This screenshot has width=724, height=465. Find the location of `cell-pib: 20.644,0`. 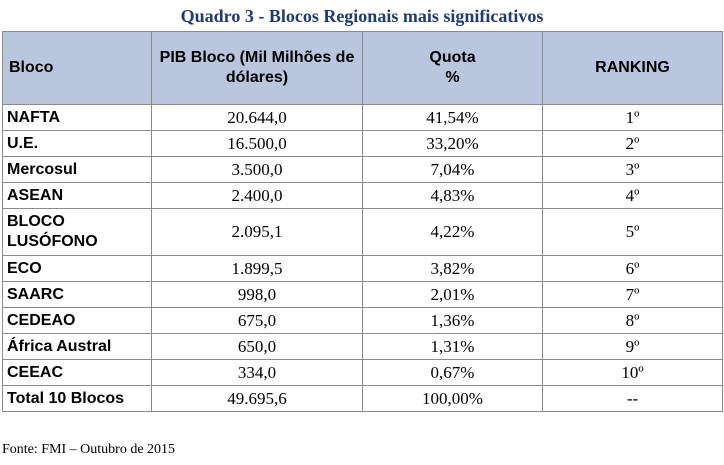

cell-pib: 20.644,0 is located at coordinates (257, 117).